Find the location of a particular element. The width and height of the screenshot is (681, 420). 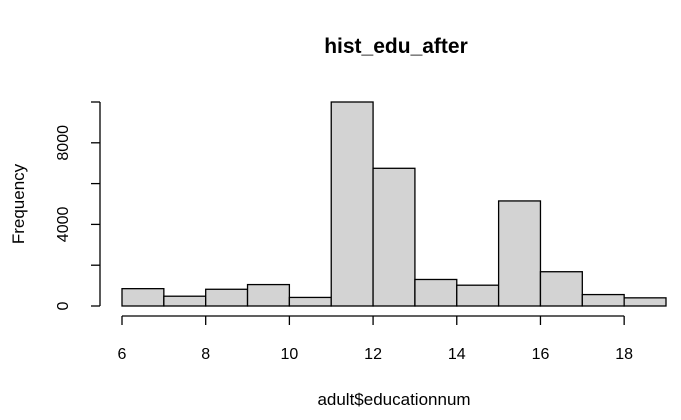

x-axis-label: adult$educationnum is located at coordinates (393, 399).